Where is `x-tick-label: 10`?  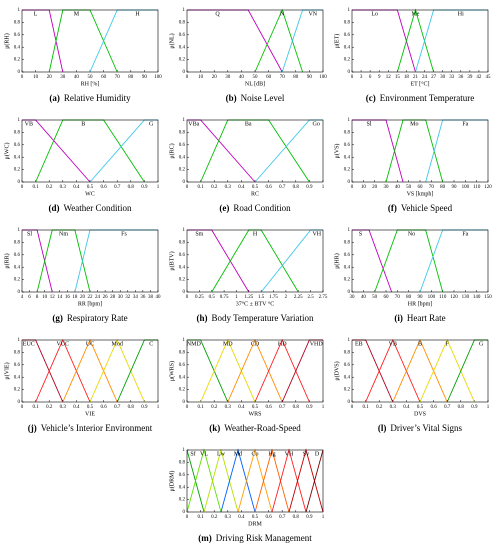 x-tick-label: 10 is located at coordinates (201, 77).